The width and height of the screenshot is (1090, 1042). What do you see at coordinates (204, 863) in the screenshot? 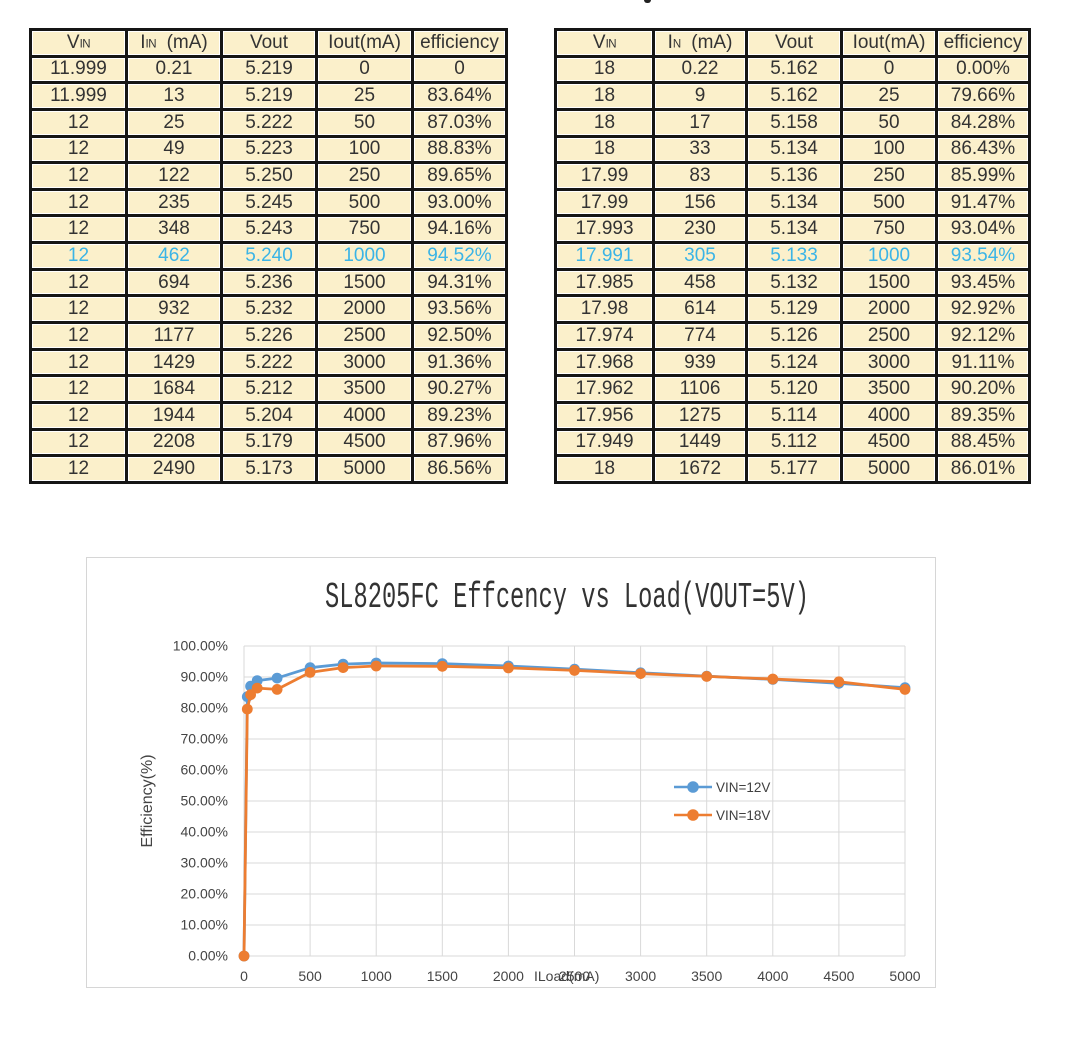
I see `svg-text: 30.00%` at bounding box center [204, 863].